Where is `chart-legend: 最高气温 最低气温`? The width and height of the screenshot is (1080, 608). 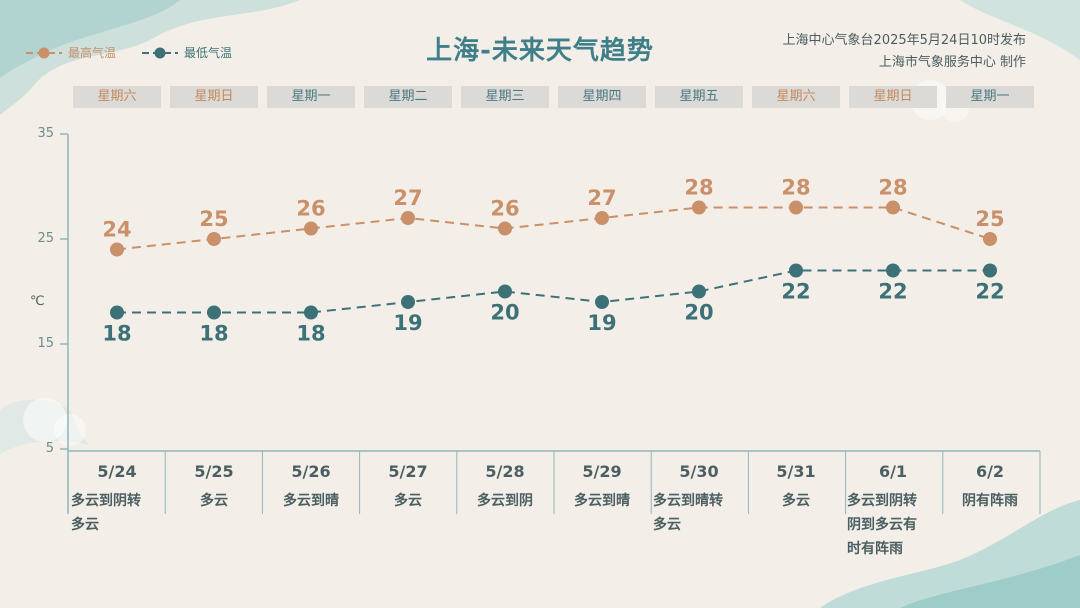 chart-legend: 最高气温 最低气温 is located at coordinates (142, 52).